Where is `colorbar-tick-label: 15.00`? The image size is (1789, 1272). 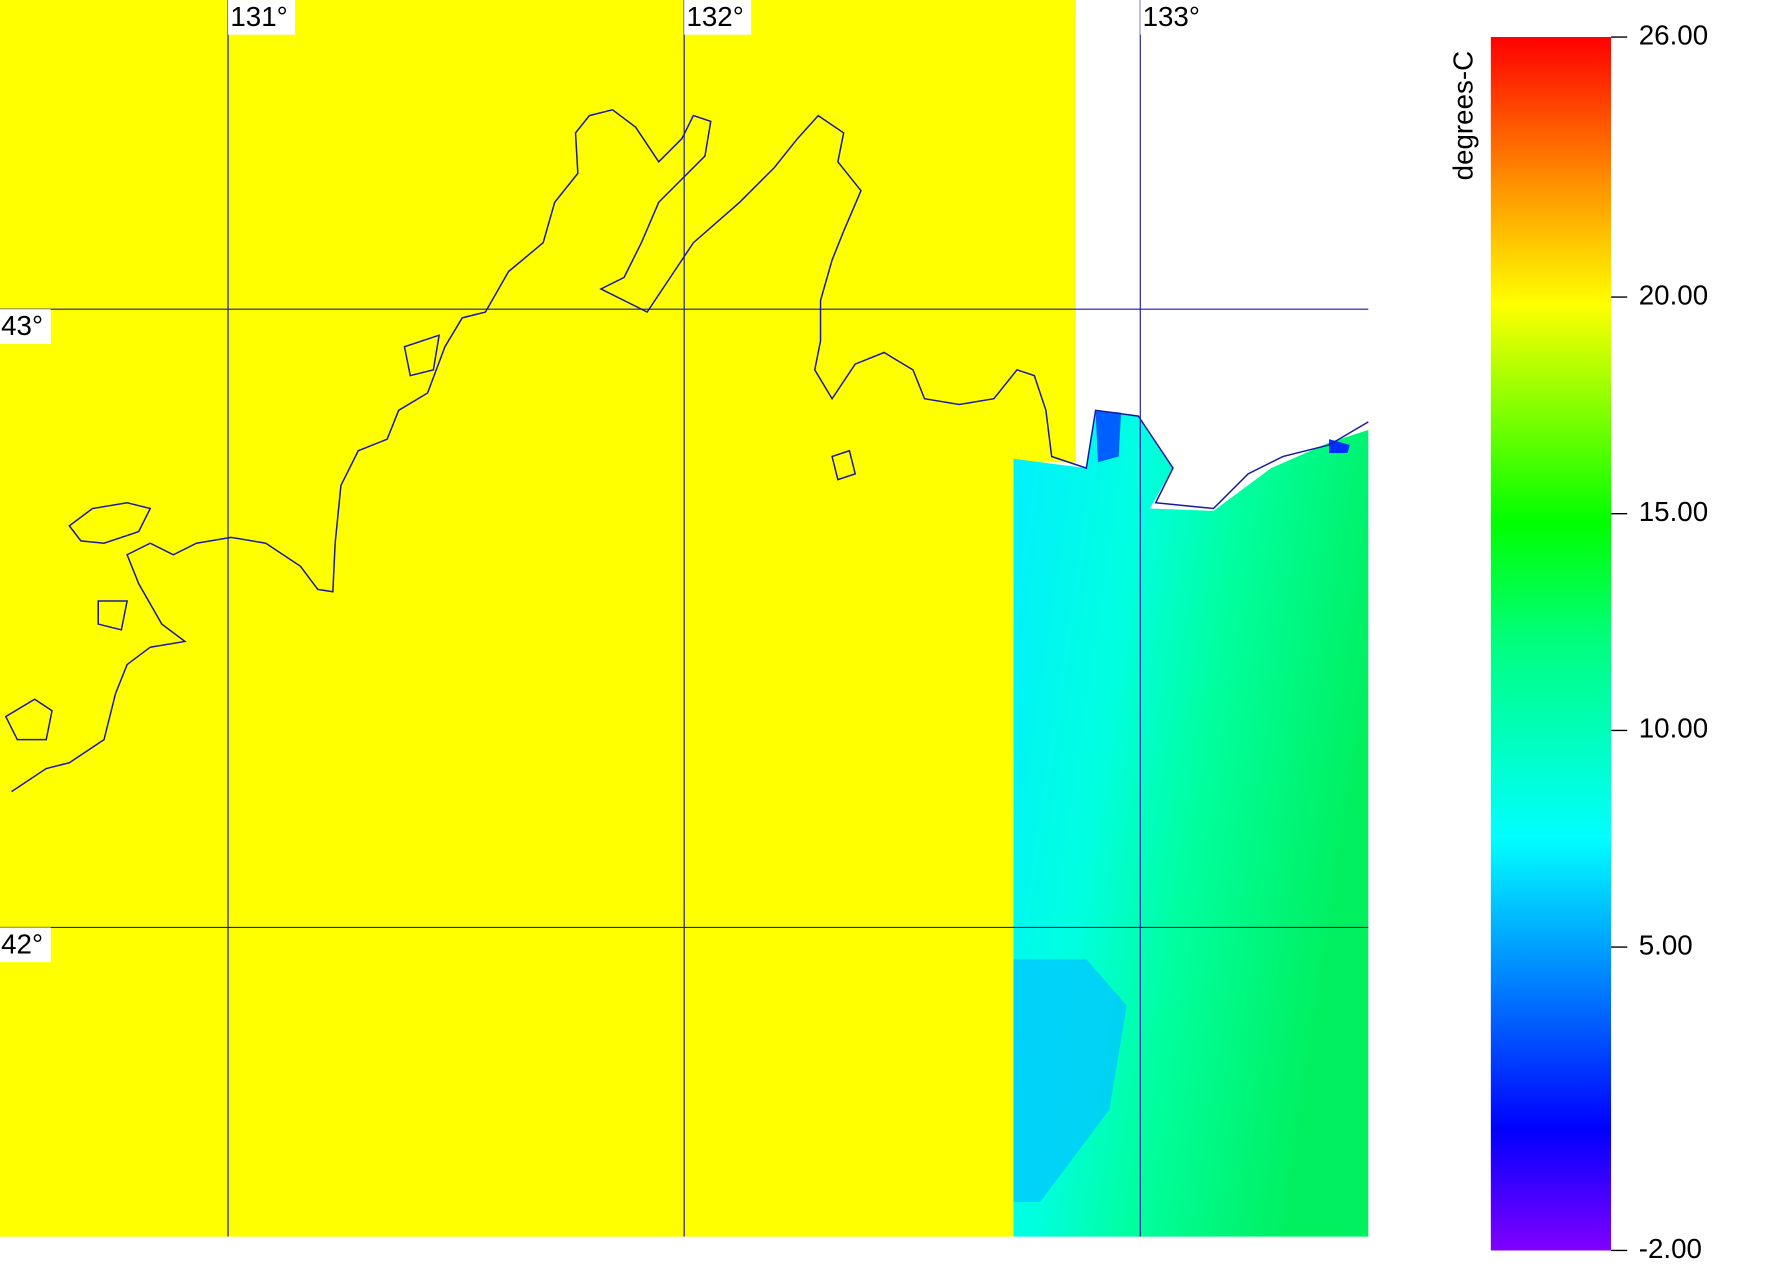
colorbar-tick-label: 15.00 is located at coordinates (1673, 511).